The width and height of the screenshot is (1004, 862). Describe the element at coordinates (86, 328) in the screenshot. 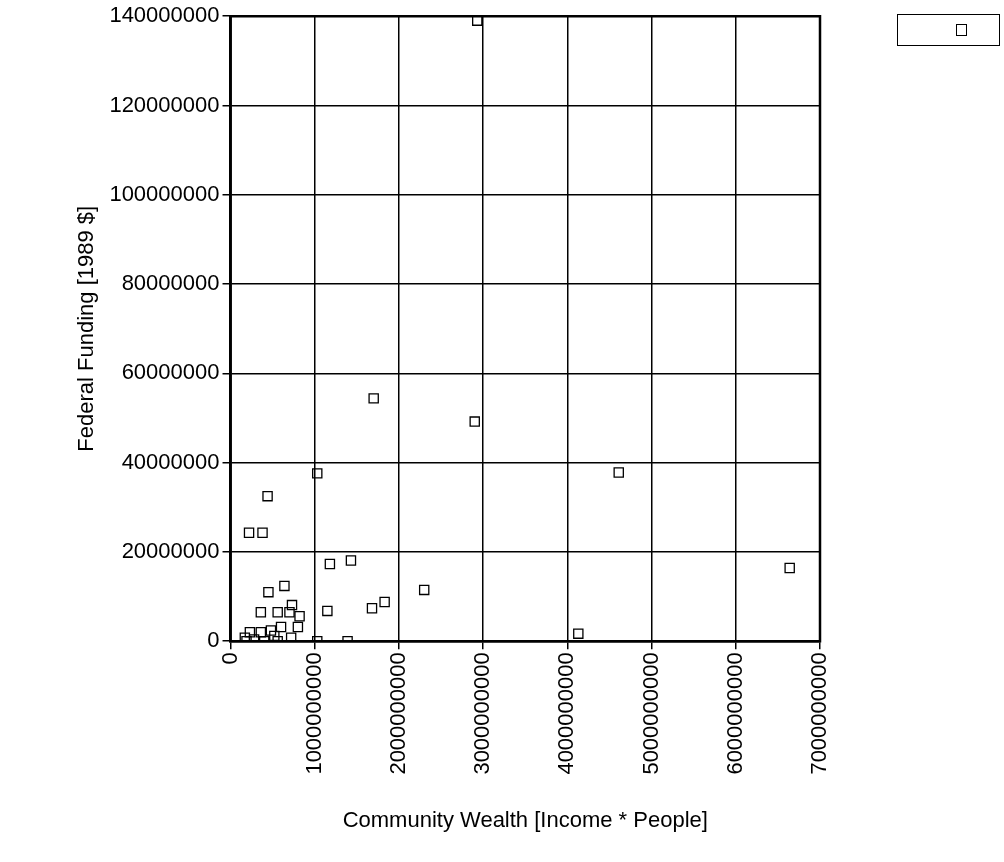

I see `y-axis-title: Federal Funding [1989 $]` at that location.